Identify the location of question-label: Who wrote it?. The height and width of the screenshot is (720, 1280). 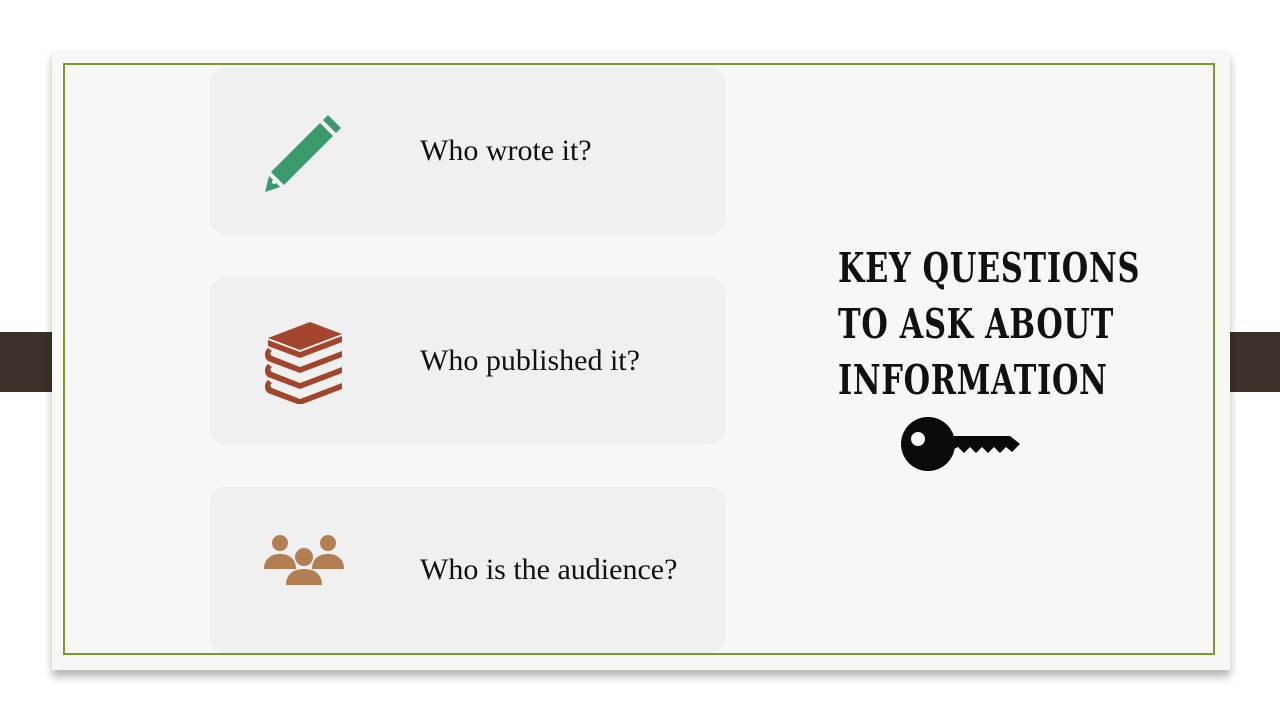
(506, 150).